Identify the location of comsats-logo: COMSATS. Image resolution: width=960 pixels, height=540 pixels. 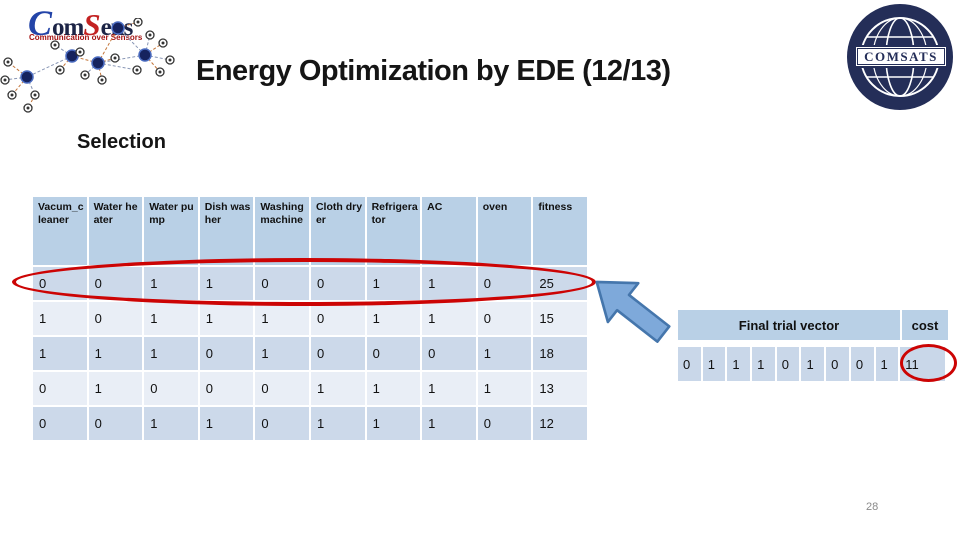
(900, 57).